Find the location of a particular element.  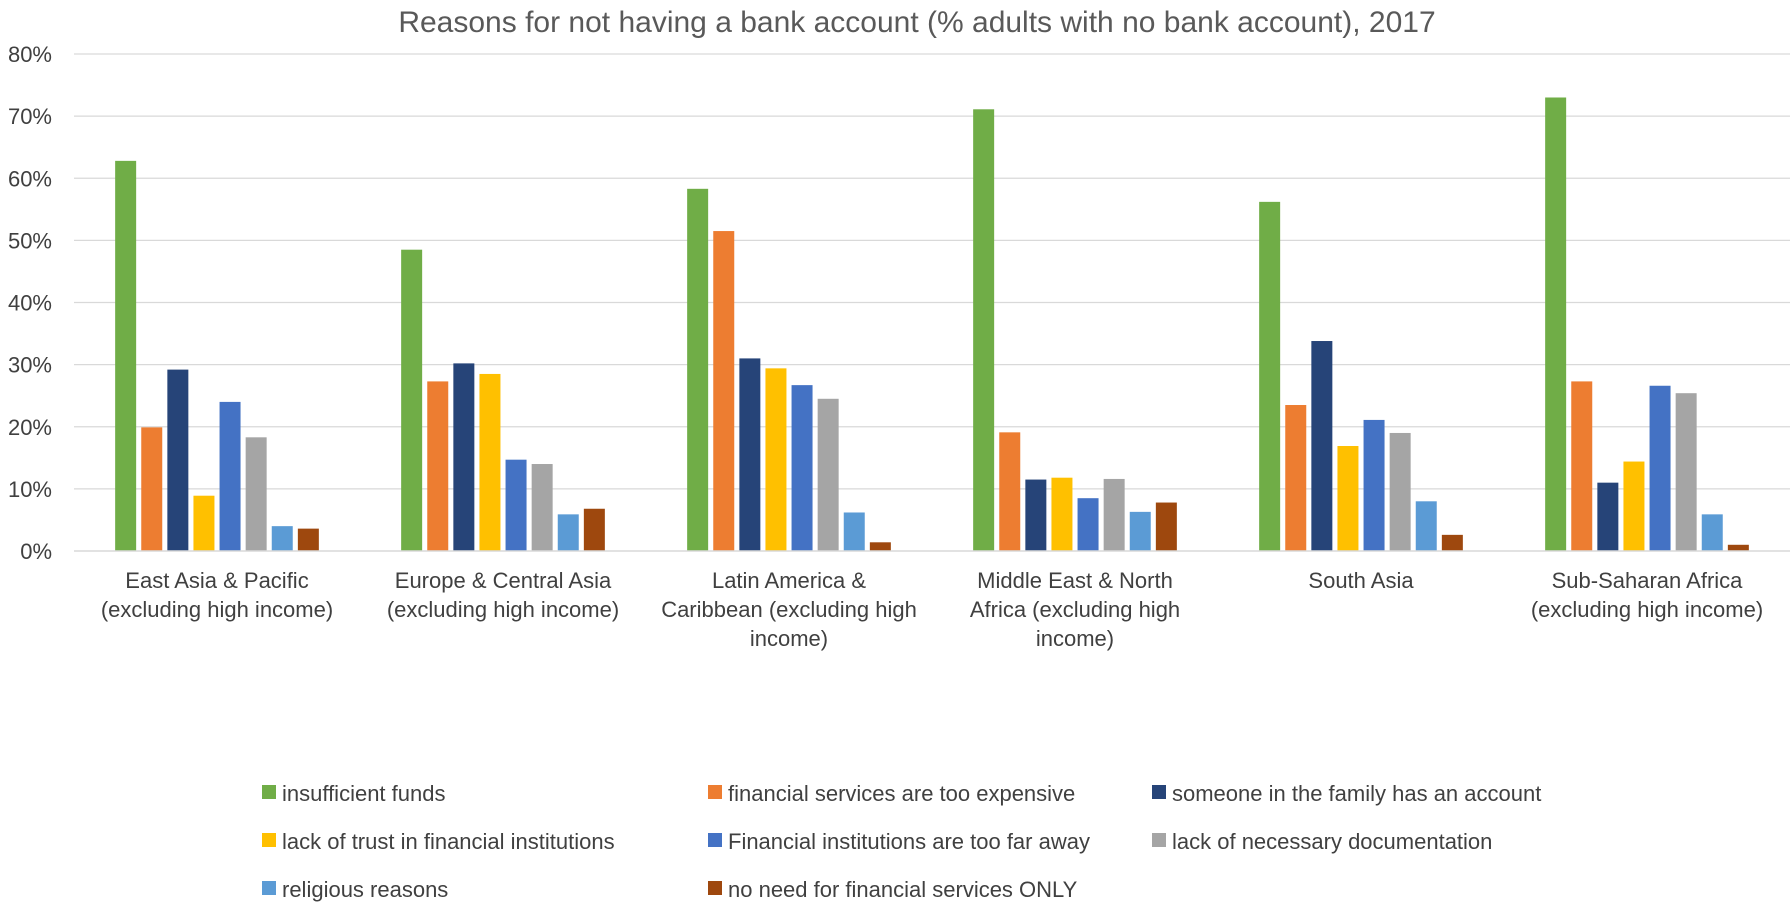

legend-item: lack of trust in financial institutions is located at coordinates (438, 841).